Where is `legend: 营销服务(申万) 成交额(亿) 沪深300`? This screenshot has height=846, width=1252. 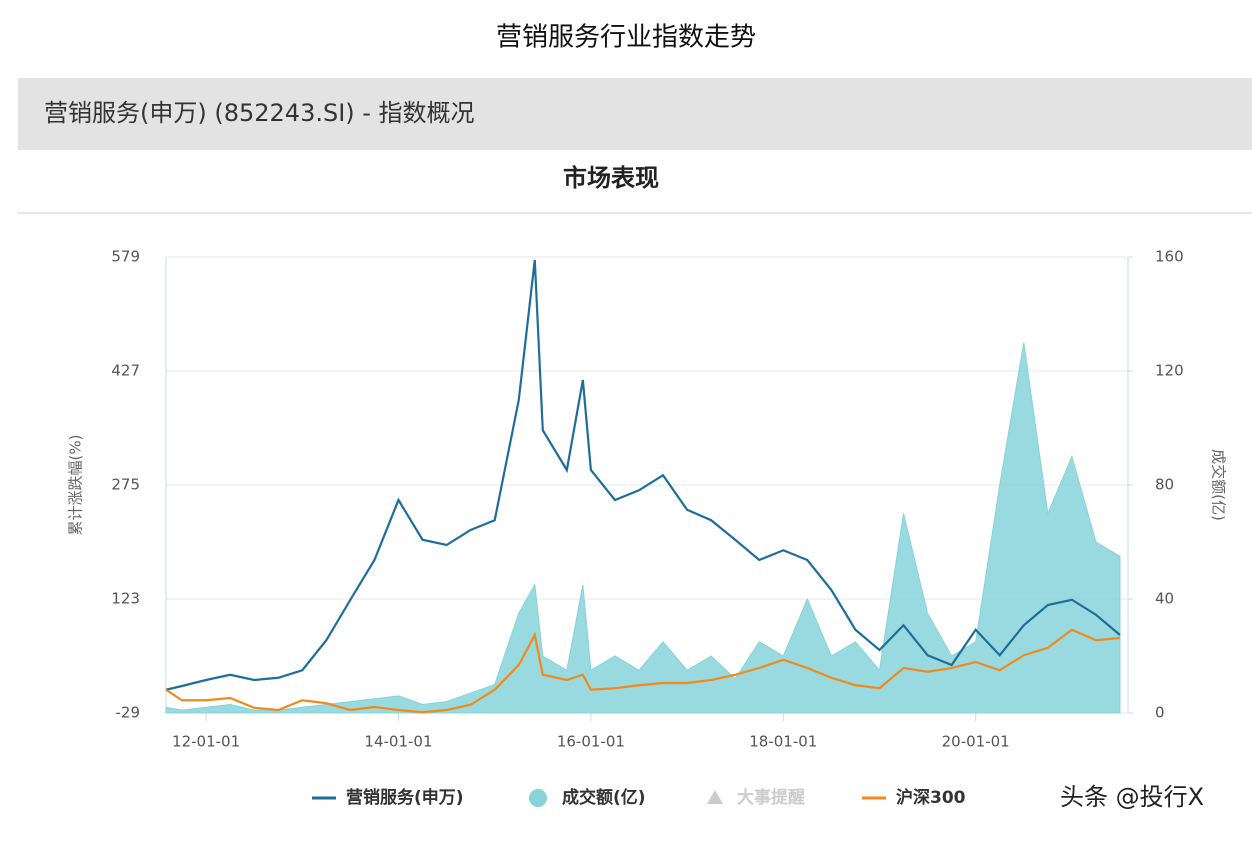 legend: 营销服务(申万) 成交额(亿) 沪深300 is located at coordinates (639, 797).